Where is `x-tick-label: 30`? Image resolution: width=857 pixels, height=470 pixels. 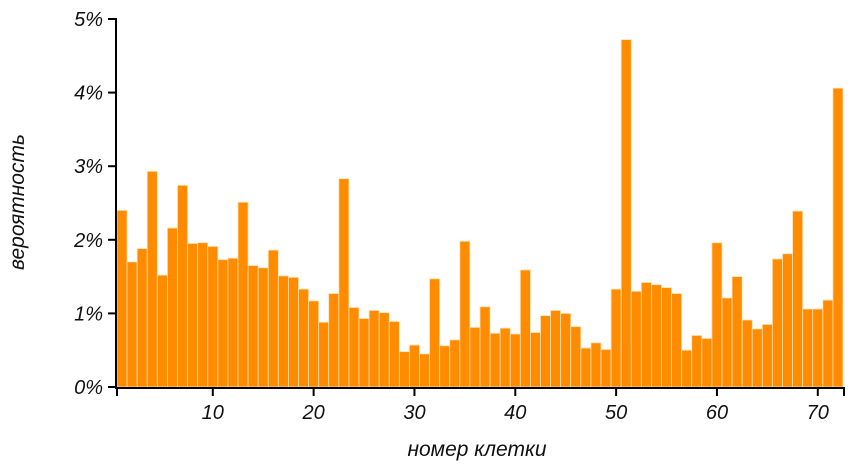 x-tick-label: 30 is located at coordinates (414, 413).